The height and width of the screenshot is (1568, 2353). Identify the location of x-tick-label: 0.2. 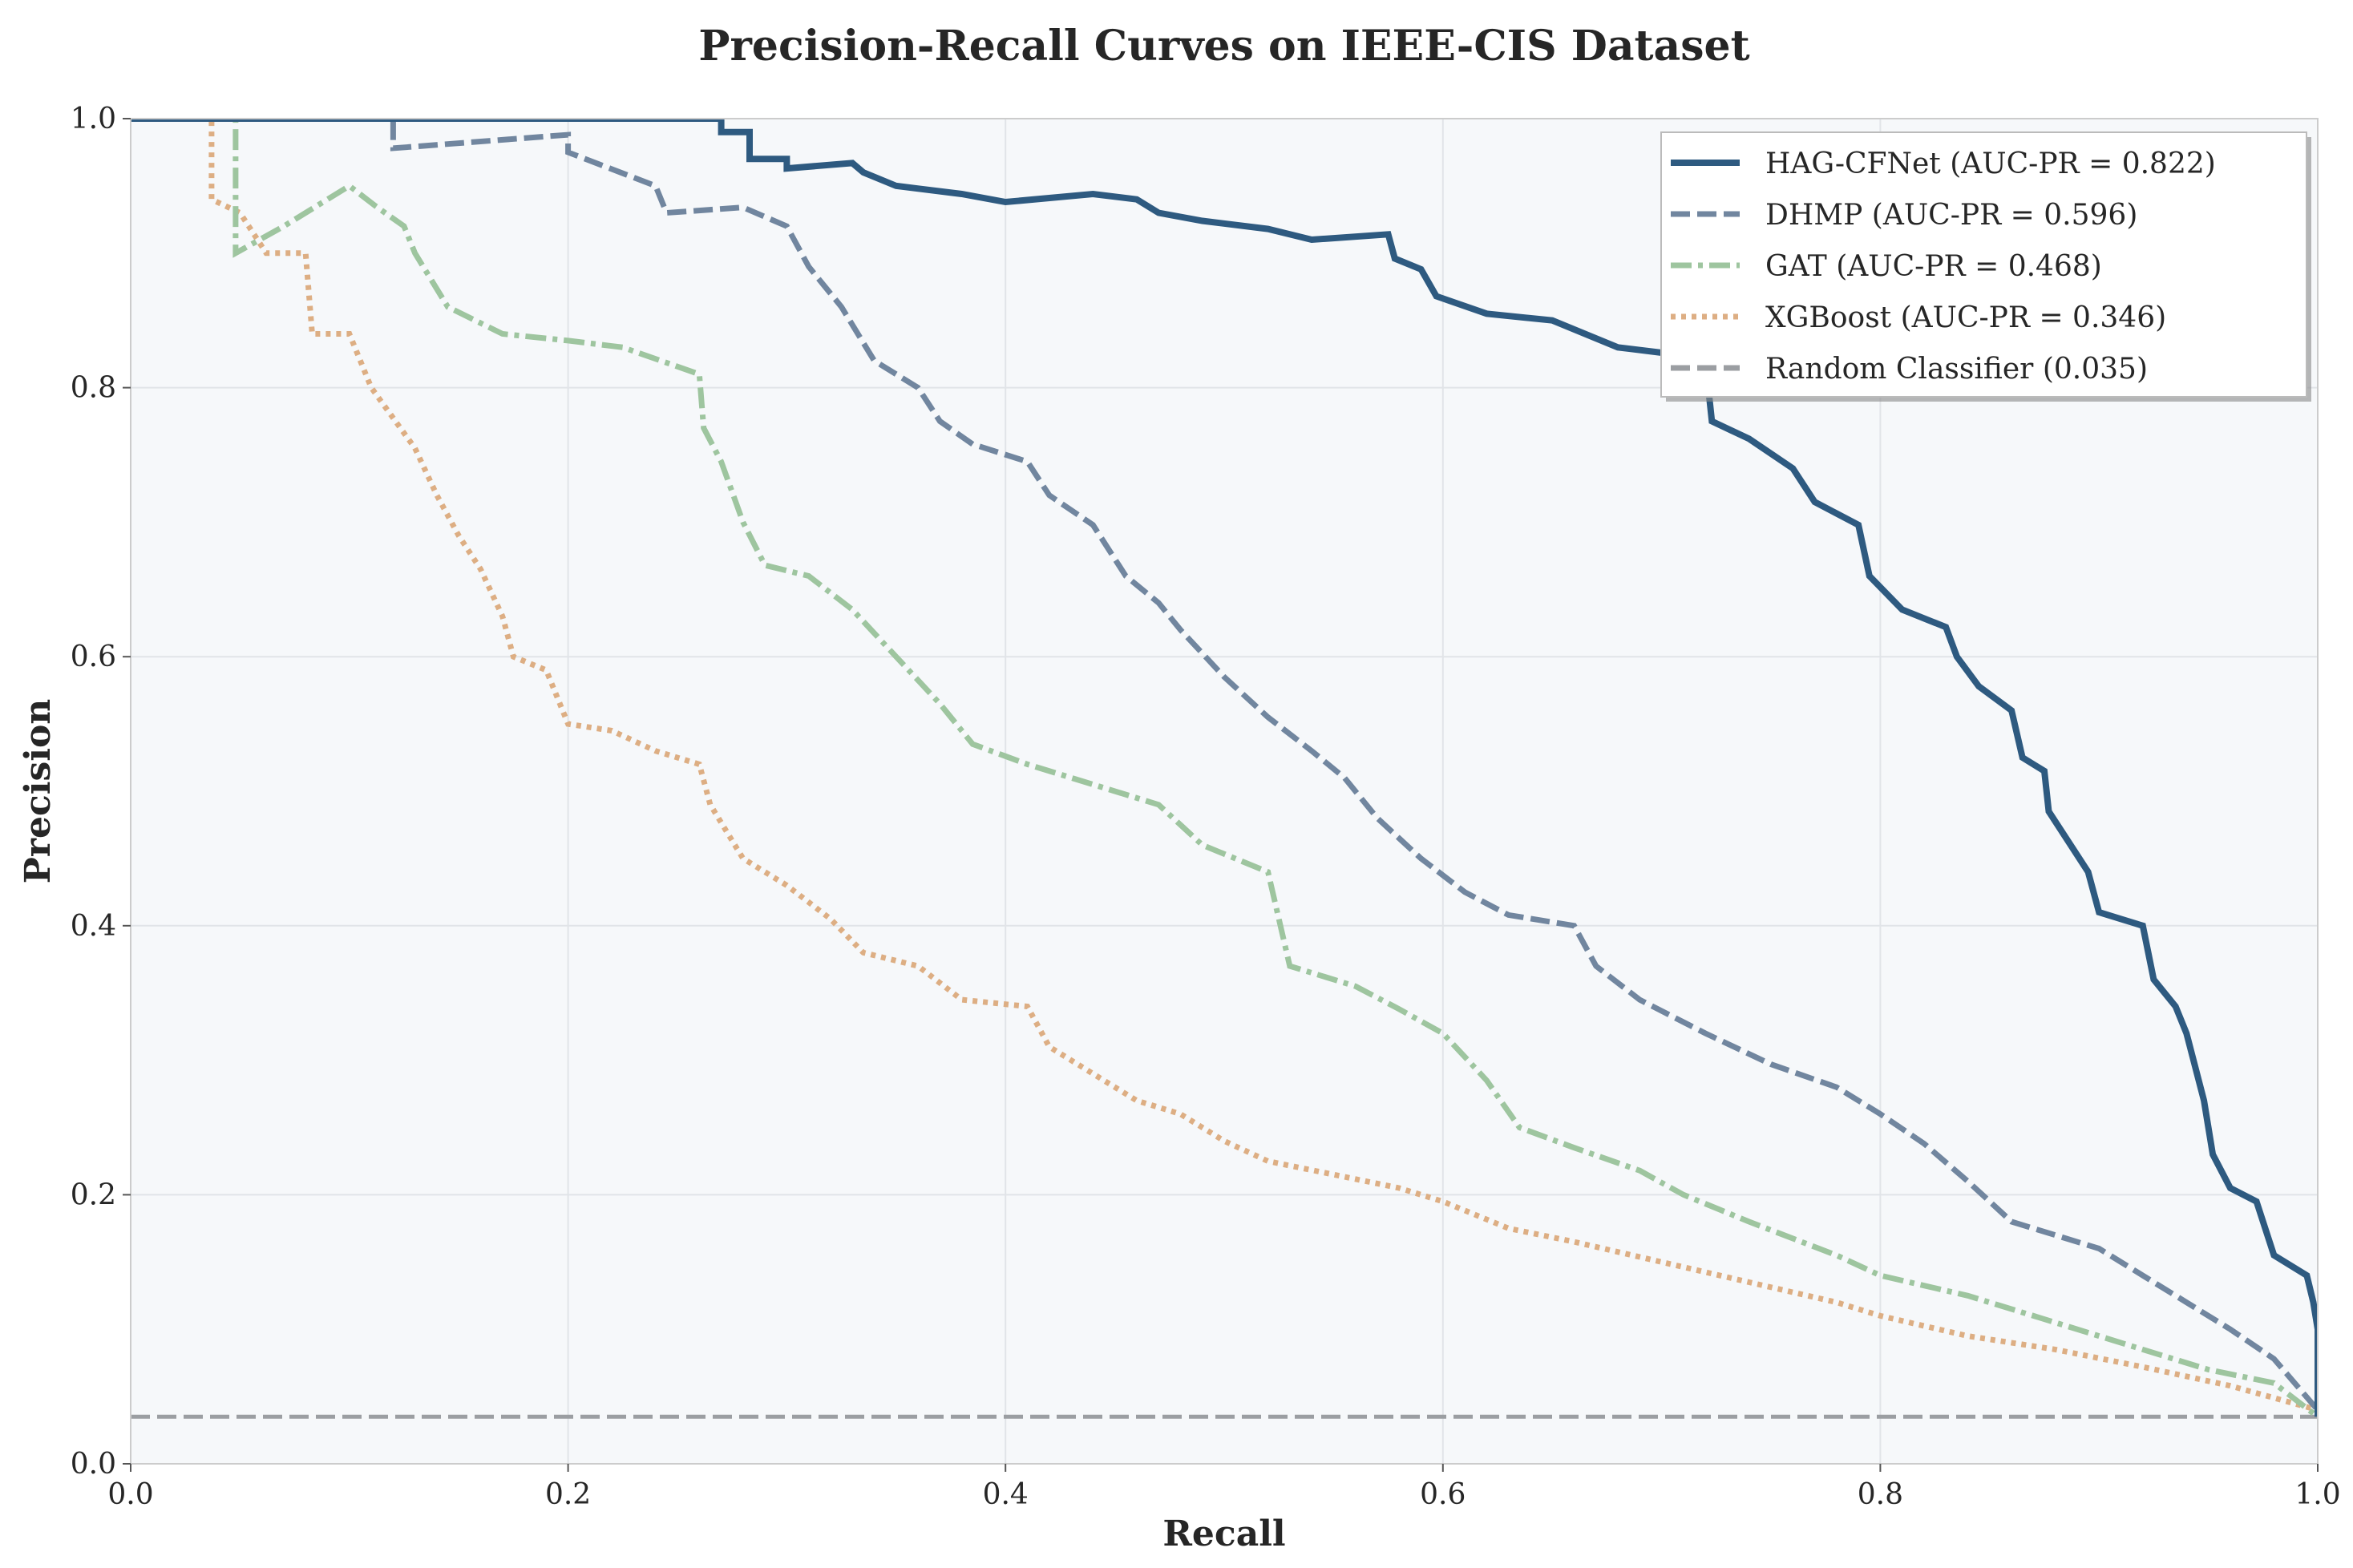
(568, 1494).